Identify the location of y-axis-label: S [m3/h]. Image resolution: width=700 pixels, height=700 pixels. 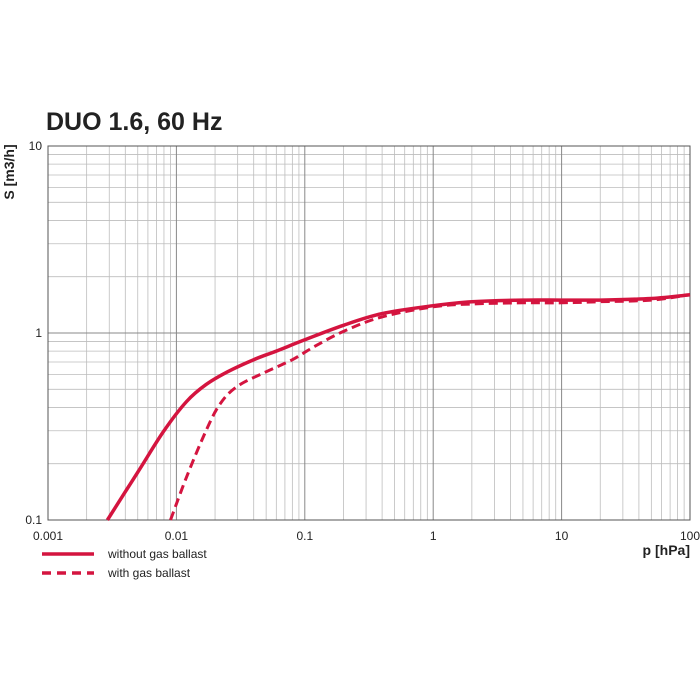
(9, 171).